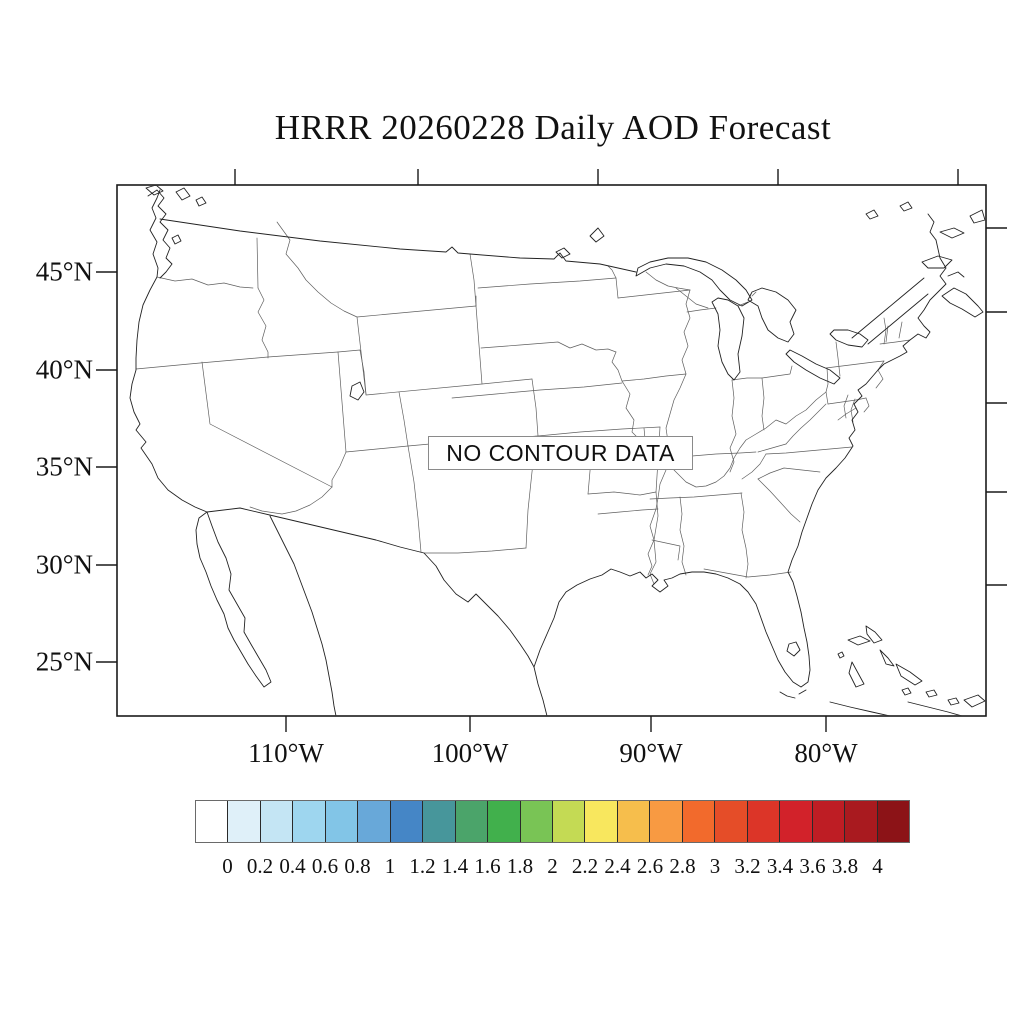 The image size is (1024, 1024). Describe the element at coordinates (747, 866) in the screenshot. I see `colorbar-tick-label: 3.2` at that location.